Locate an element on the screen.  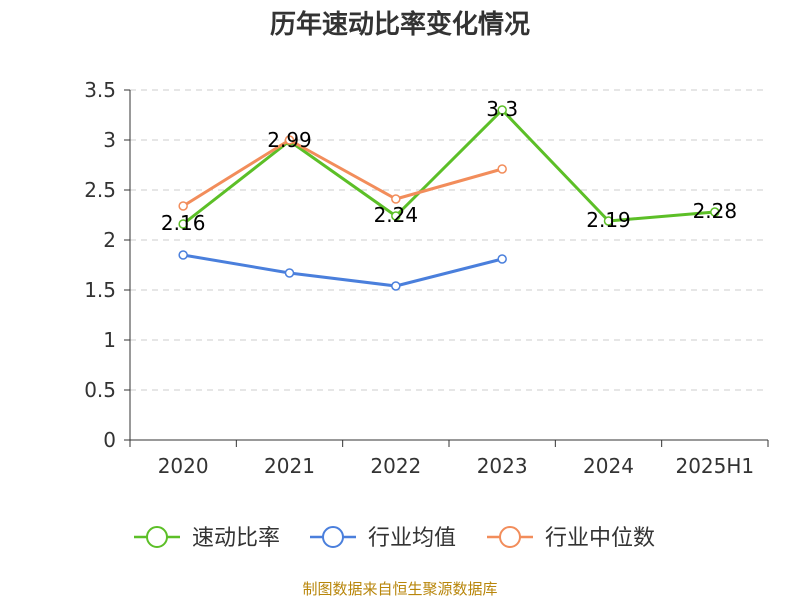
y-tick-label: 0.5 is located at coordinates (100, 390).